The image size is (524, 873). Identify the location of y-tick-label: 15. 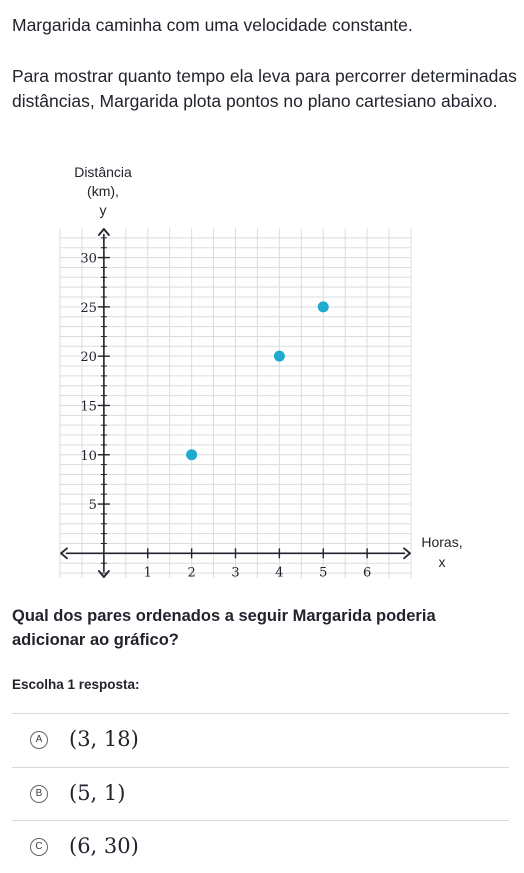
(88, 406).